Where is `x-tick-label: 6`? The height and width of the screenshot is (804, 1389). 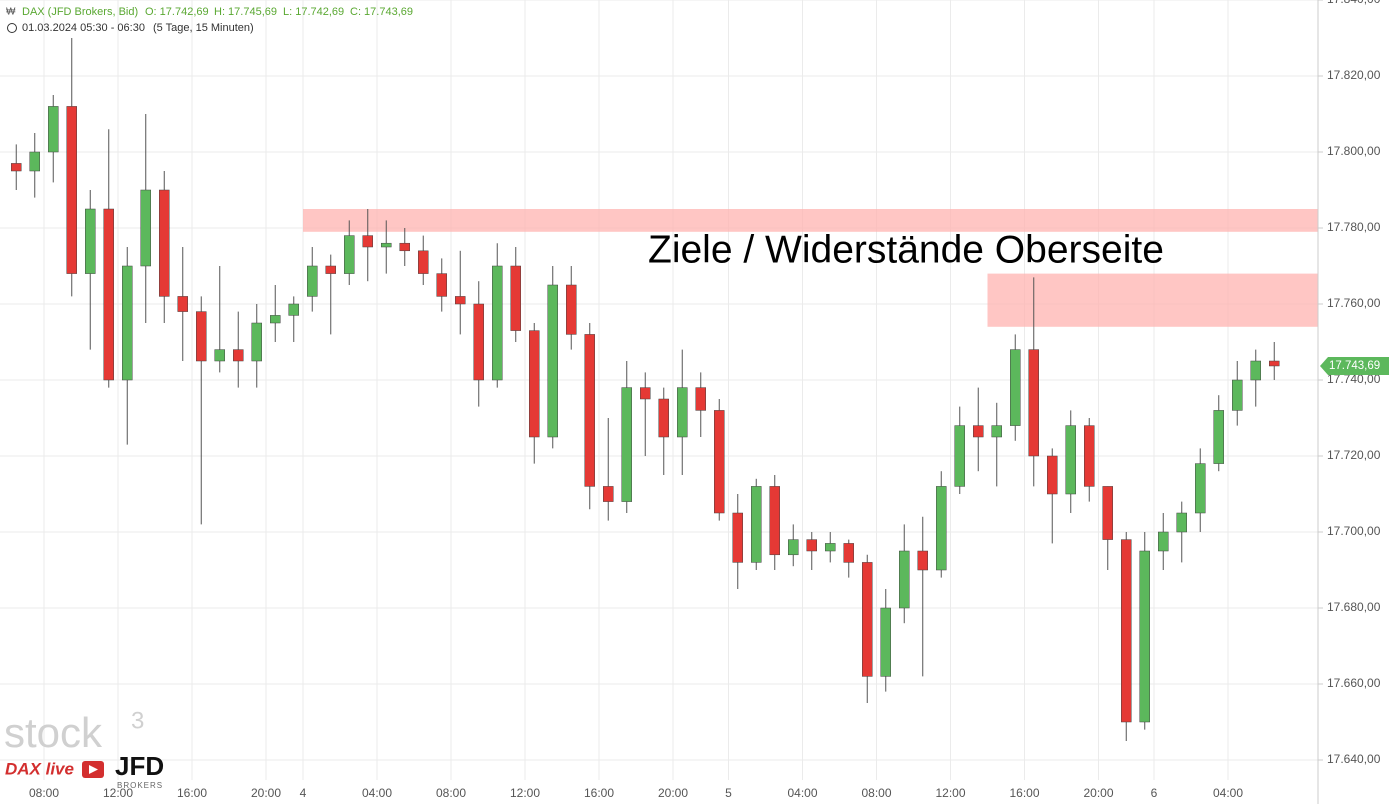 x-tick-label: 6 is located at coordinates (1154, 793).